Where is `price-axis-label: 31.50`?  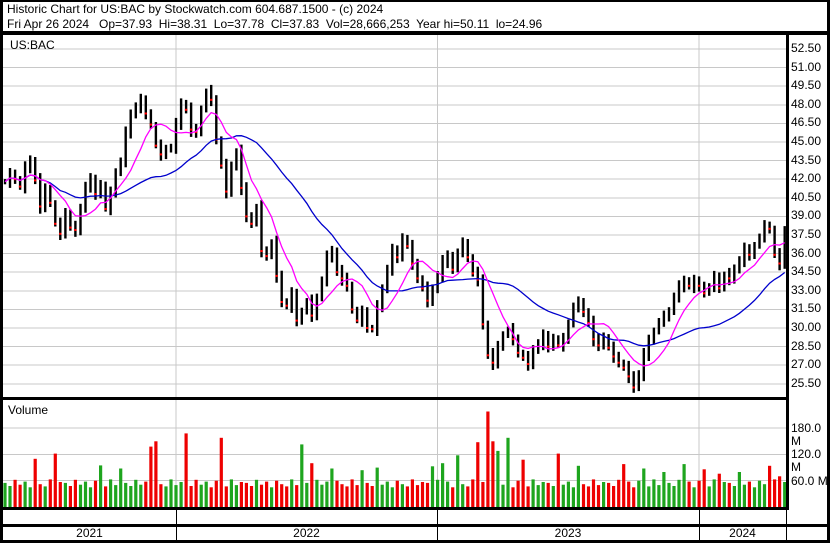
price-axis-label: 31.50 is located at coordinates (806, 308).